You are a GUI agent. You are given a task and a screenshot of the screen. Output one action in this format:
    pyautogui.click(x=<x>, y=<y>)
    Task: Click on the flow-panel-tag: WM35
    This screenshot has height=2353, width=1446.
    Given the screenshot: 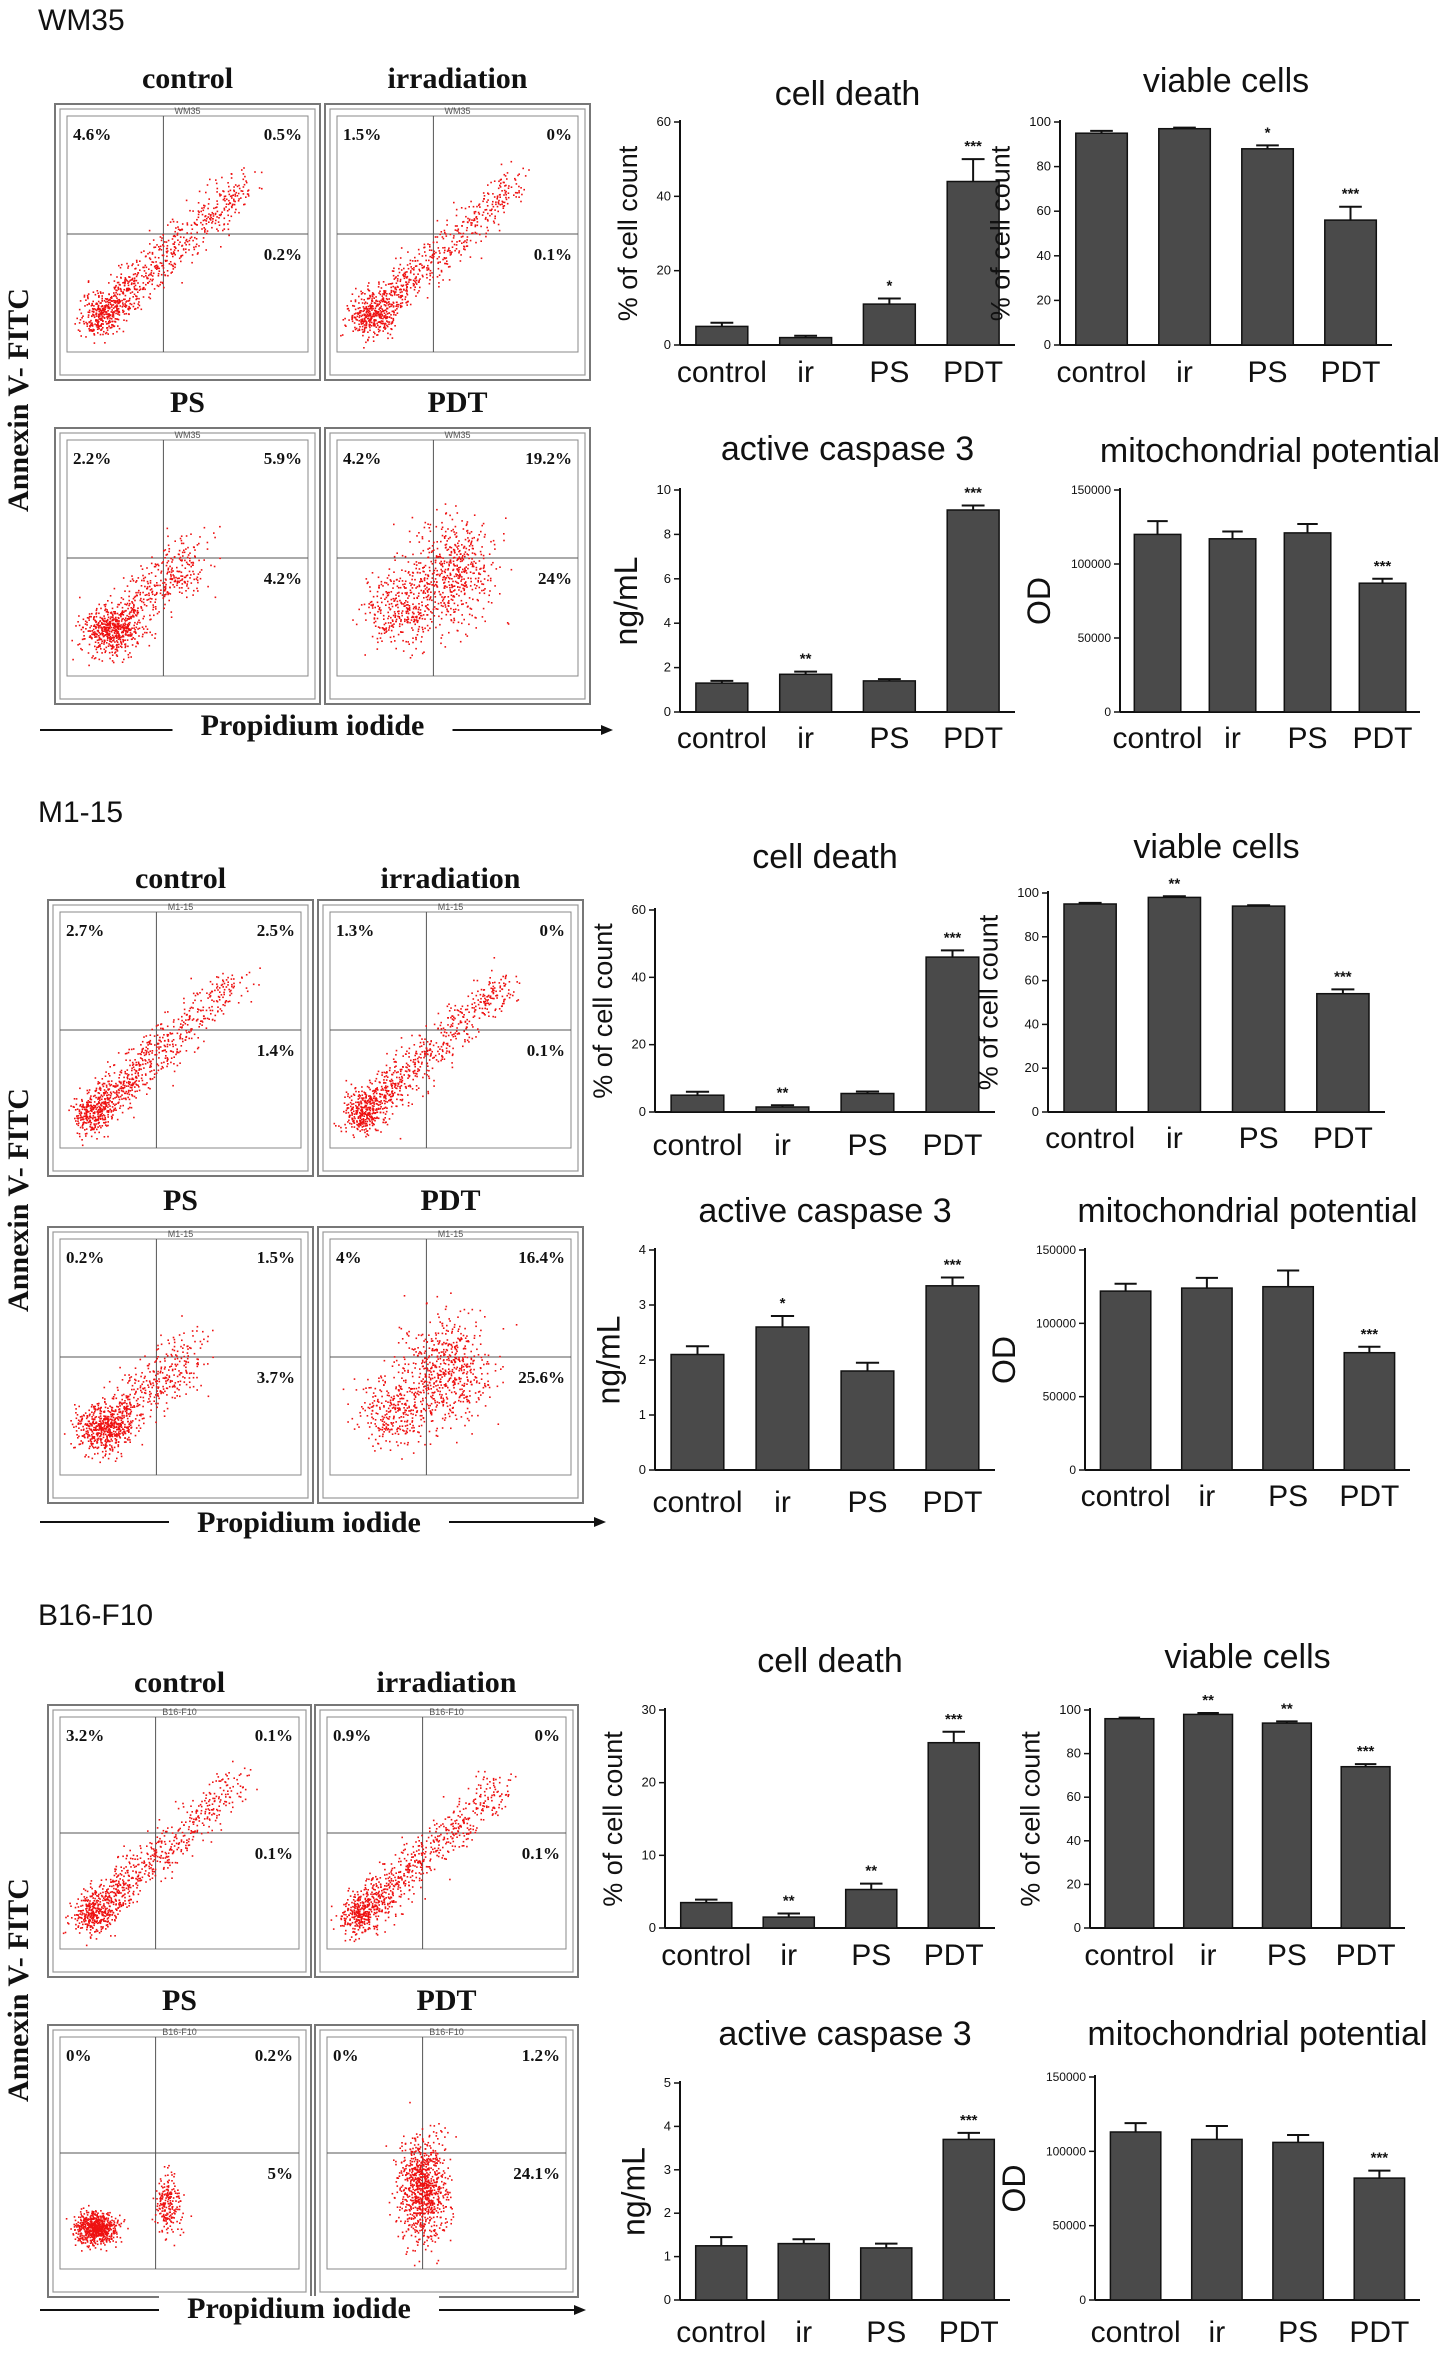 What is the action you would take?
    pyautogui.click(x=457, y=111)
    